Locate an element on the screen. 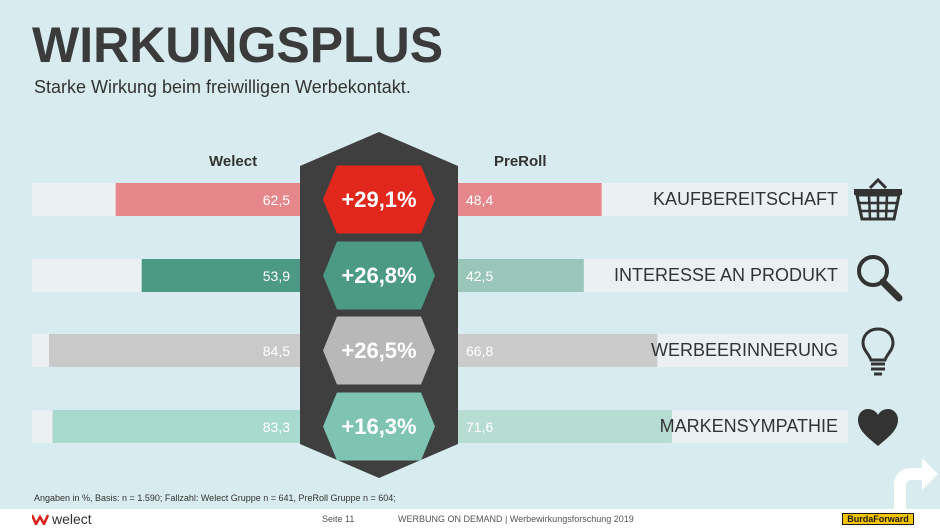 The image size is (940, 529). difference-label: +26,5% is located at coordinates (379, 350).